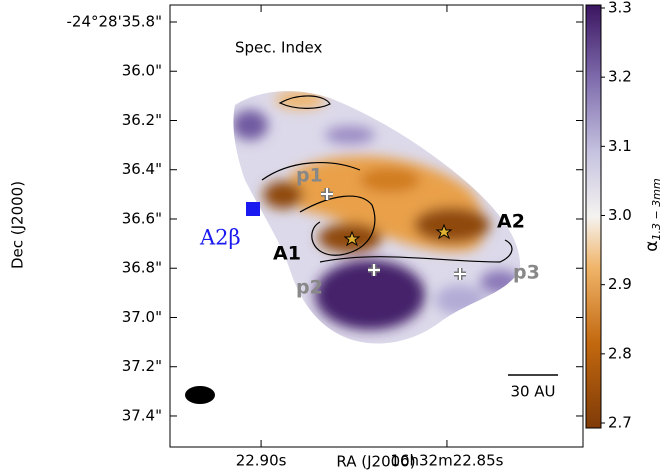 This screenshot has width=667, height=473. What do you see at coordinates (309, 288) in the screenshot?
I see `annotation: p2` at bounding box center [309, 288].